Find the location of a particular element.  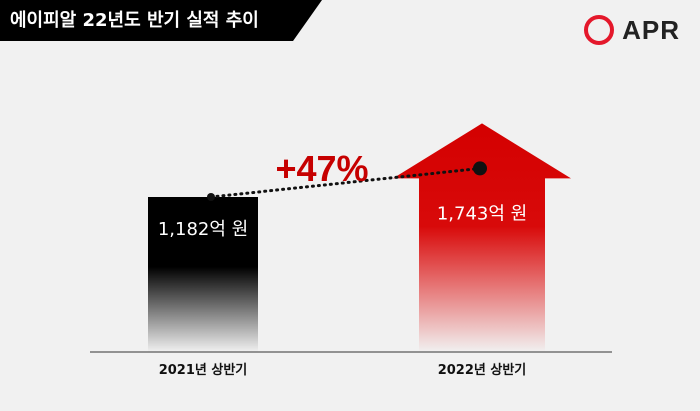

growth-percent-label: +47% is located at coordinates (321, 168).